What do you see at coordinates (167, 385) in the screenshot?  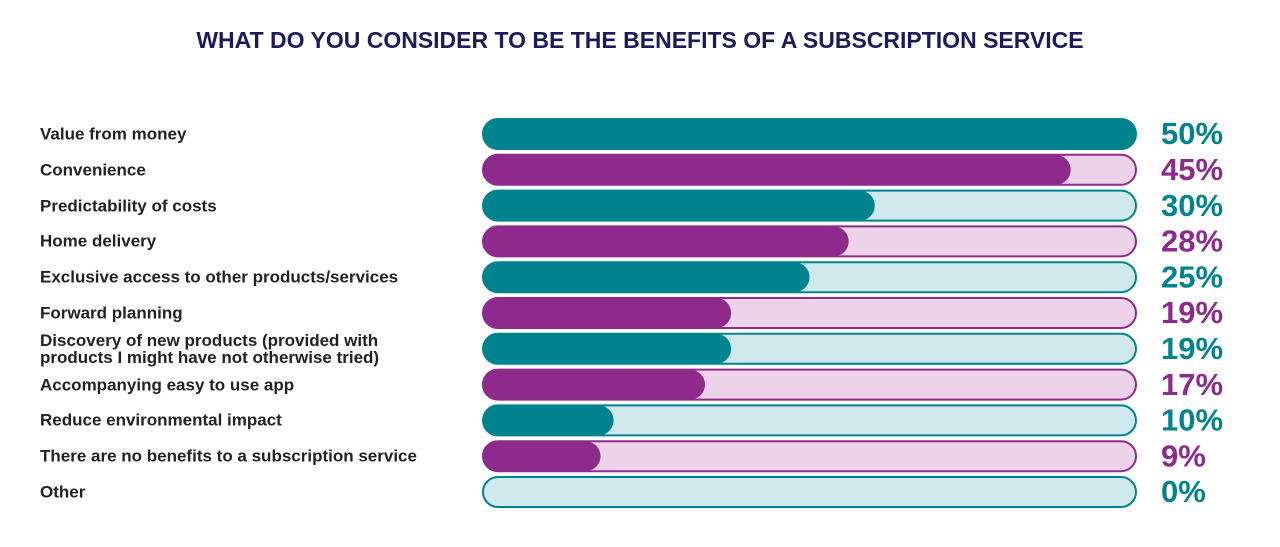 I see `category-label: Accompanying easy to use app` at bounding box center [167, 385].